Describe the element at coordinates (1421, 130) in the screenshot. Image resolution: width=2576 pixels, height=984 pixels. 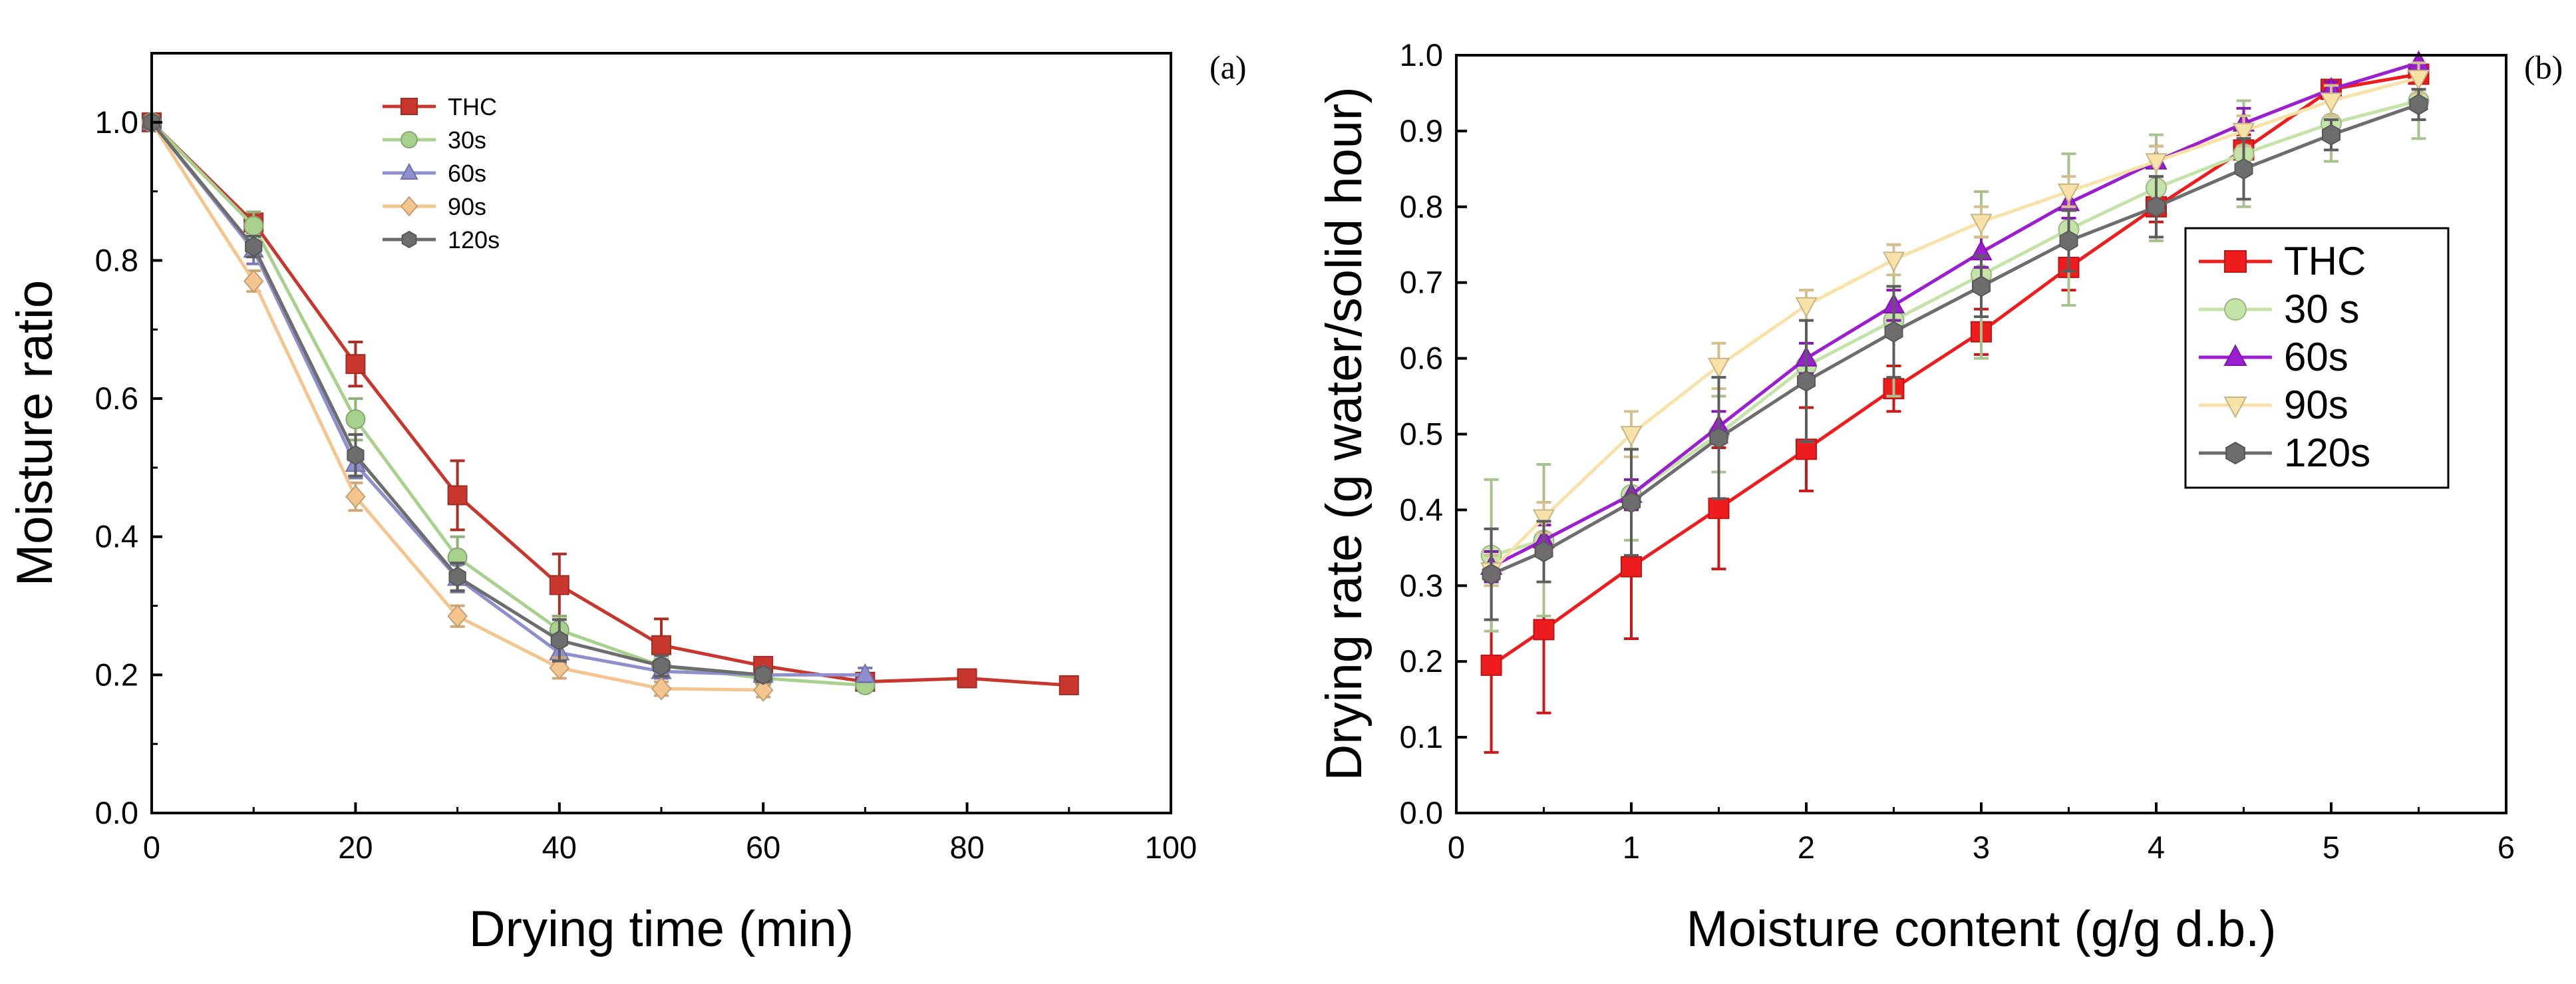
I see `y-tick-label: 0.9` at that location.